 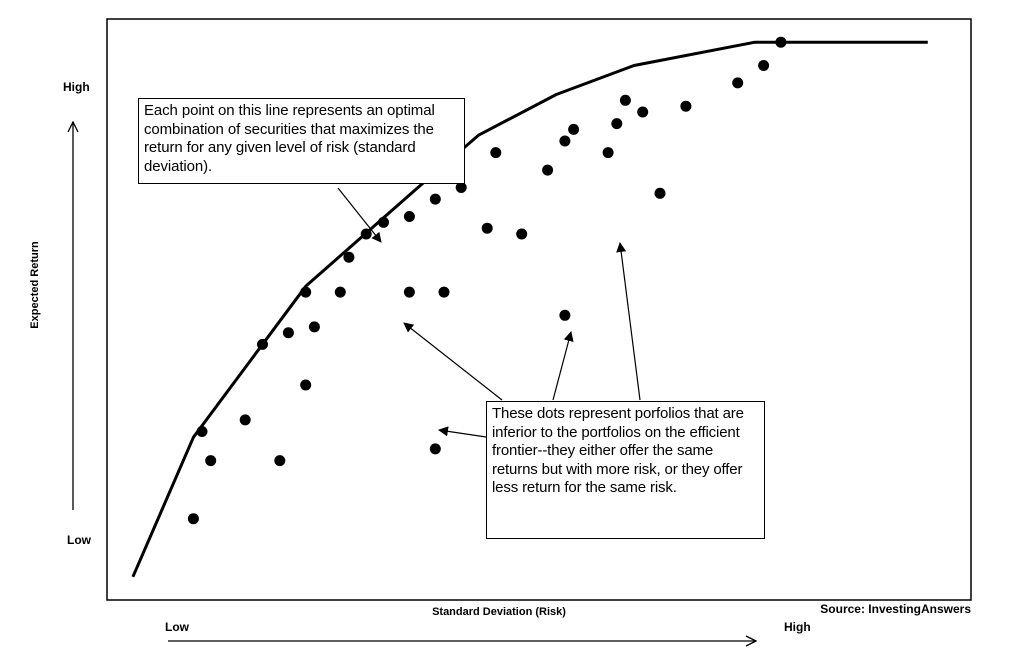 I want to click on y-axis-title: Expected Return, so click(x=35, y=285).